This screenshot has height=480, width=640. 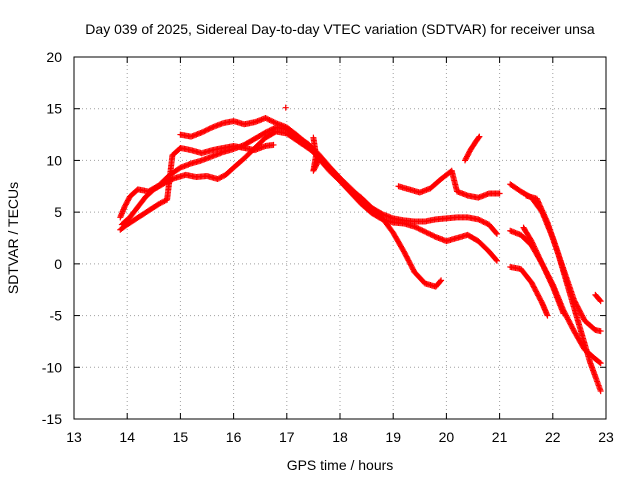 What do you see at coordinates (13, 238) in the screenshot?
I see `y-axis-label: SDTVAR / TECUs` at bounding box center [13, 238].